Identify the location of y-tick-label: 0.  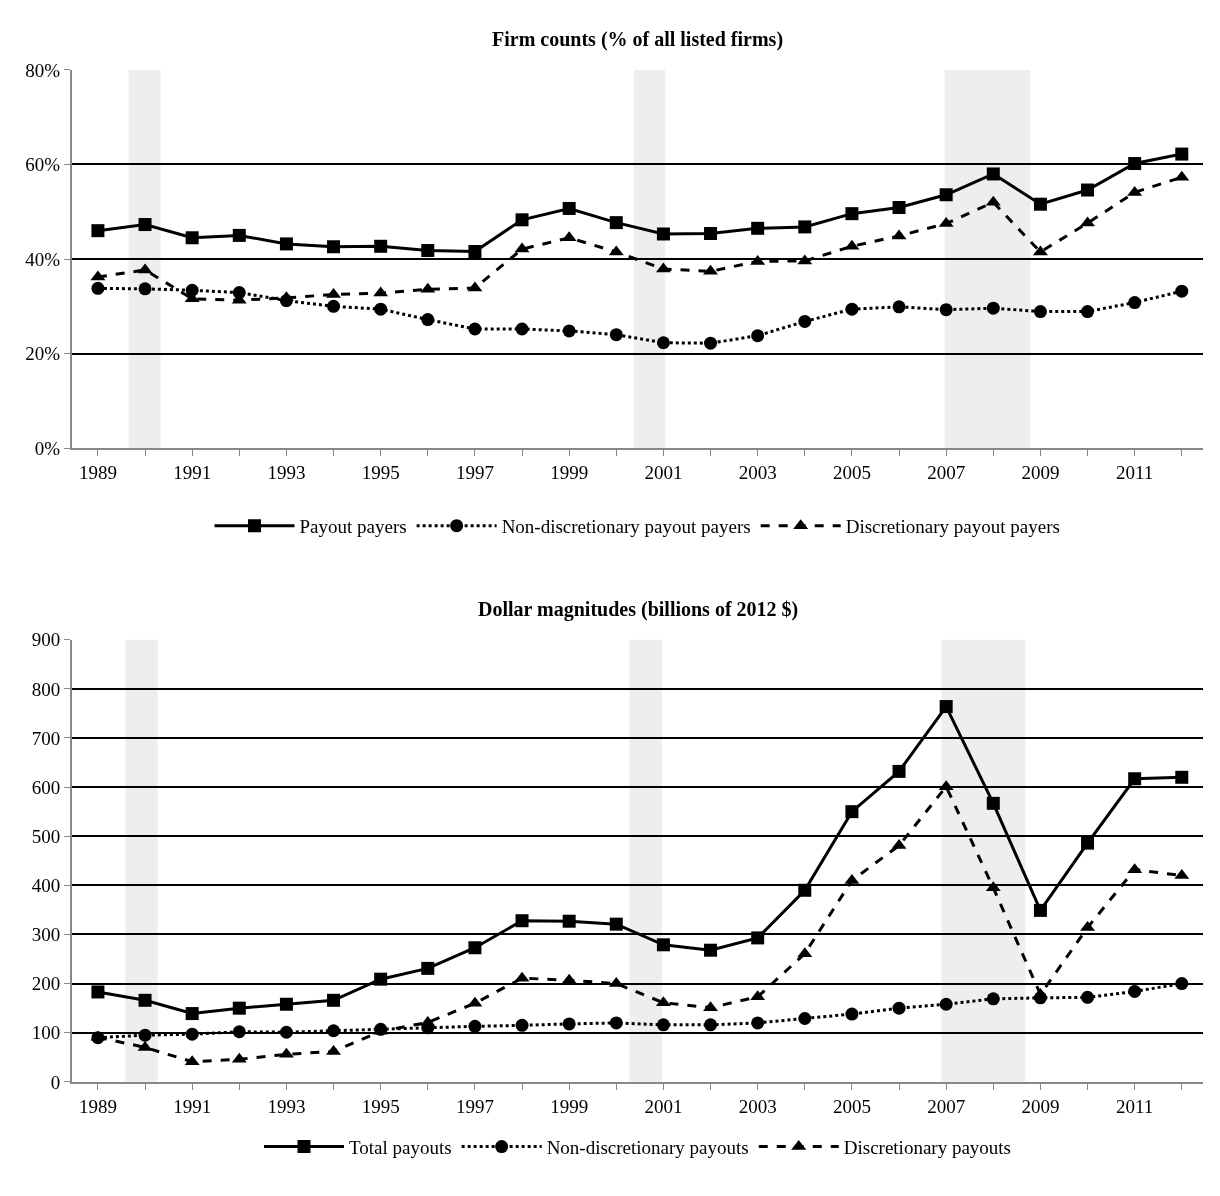
(55, 1082).